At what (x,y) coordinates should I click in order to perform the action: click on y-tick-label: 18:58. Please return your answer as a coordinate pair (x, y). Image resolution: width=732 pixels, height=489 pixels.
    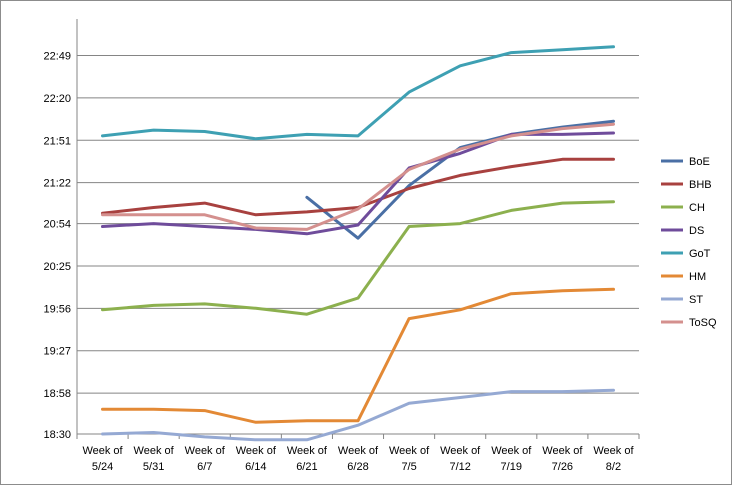
    Looking at the image, I should click on (57, 394).